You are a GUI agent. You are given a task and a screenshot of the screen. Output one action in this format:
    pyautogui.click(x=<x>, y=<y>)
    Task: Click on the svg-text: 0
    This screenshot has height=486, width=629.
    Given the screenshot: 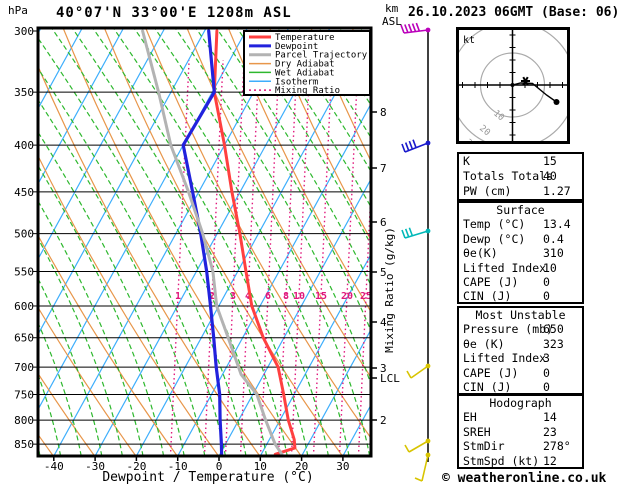 What is the action you would take?
    pyautogui.click(x=219, y=466)
    